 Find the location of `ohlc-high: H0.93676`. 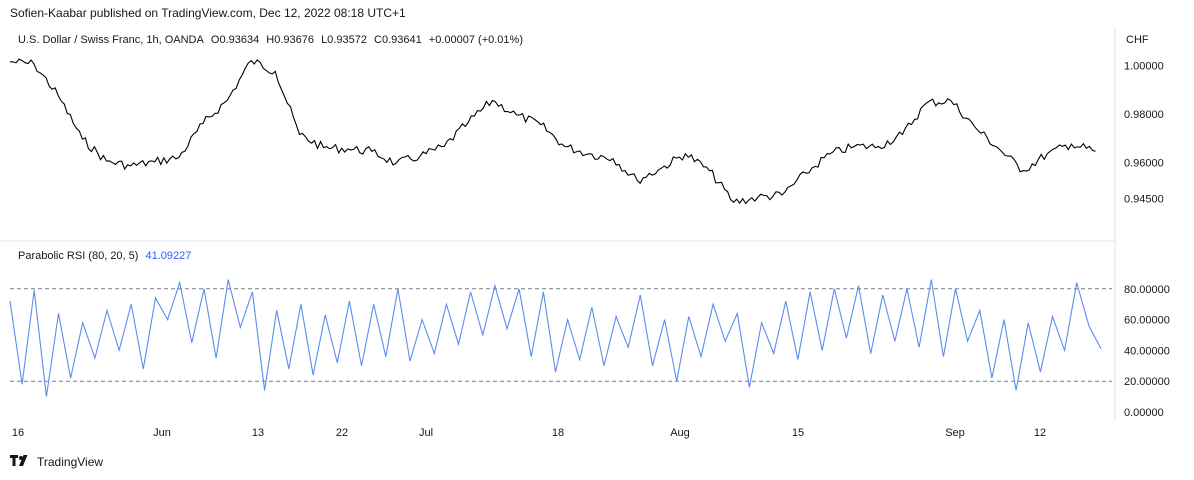

ohlc-high: H0.93676 is located at coordinates (290, 40).